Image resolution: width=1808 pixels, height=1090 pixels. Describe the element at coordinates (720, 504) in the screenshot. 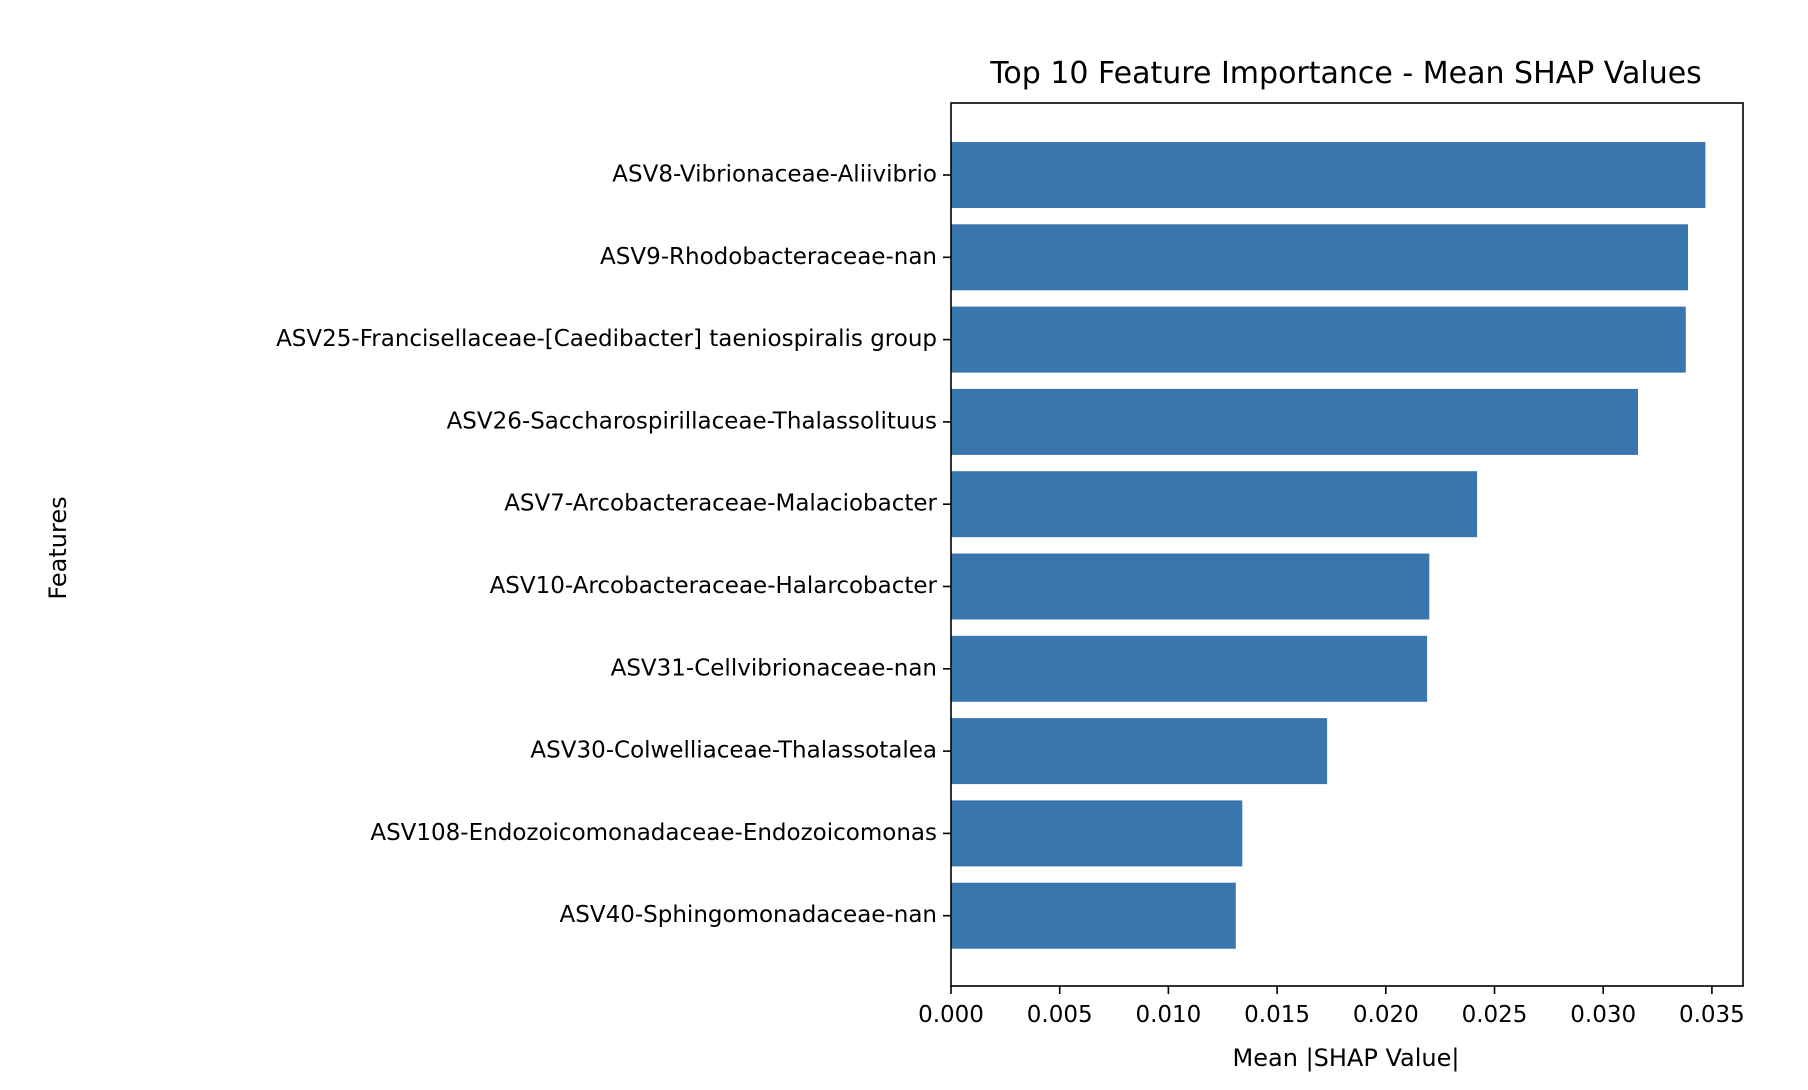

I see `category-label: ASV7-Arcobacteraceae-Malaciobacter` at that location.